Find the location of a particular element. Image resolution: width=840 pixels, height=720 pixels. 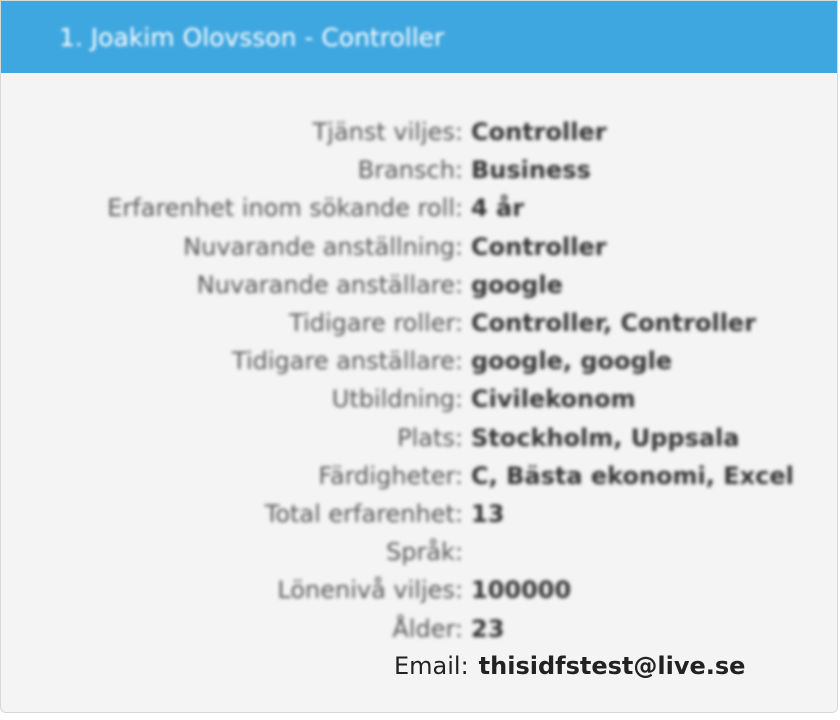

detail-value: 4 år is located at coordinates (498, 208).